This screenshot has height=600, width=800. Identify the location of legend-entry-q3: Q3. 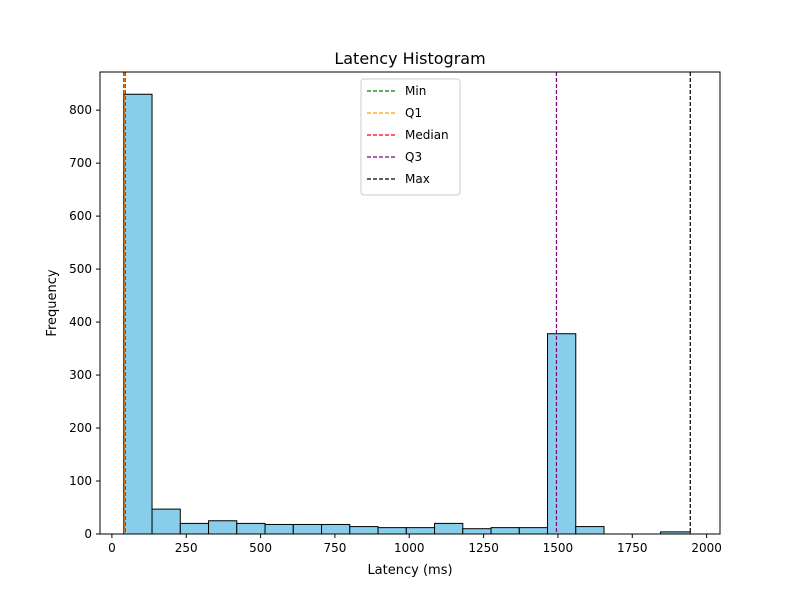
(413, 157).